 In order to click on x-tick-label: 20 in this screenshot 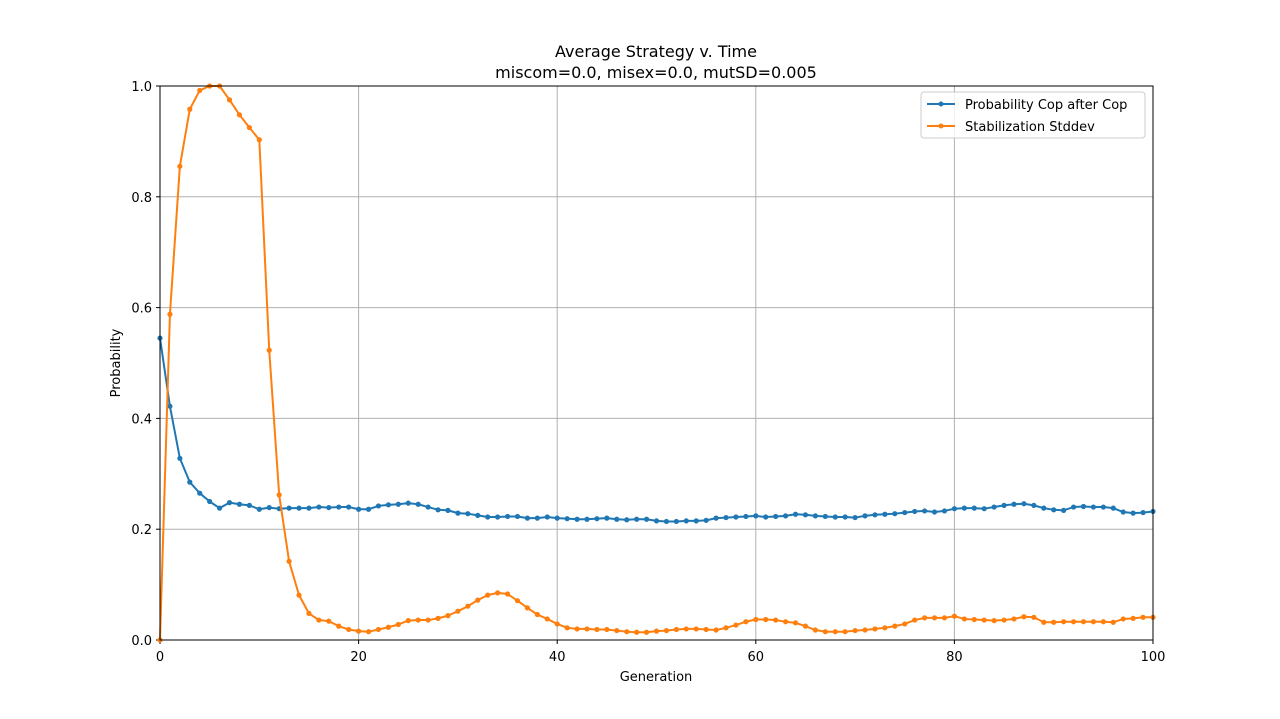, I will do `click(358, 657)`.